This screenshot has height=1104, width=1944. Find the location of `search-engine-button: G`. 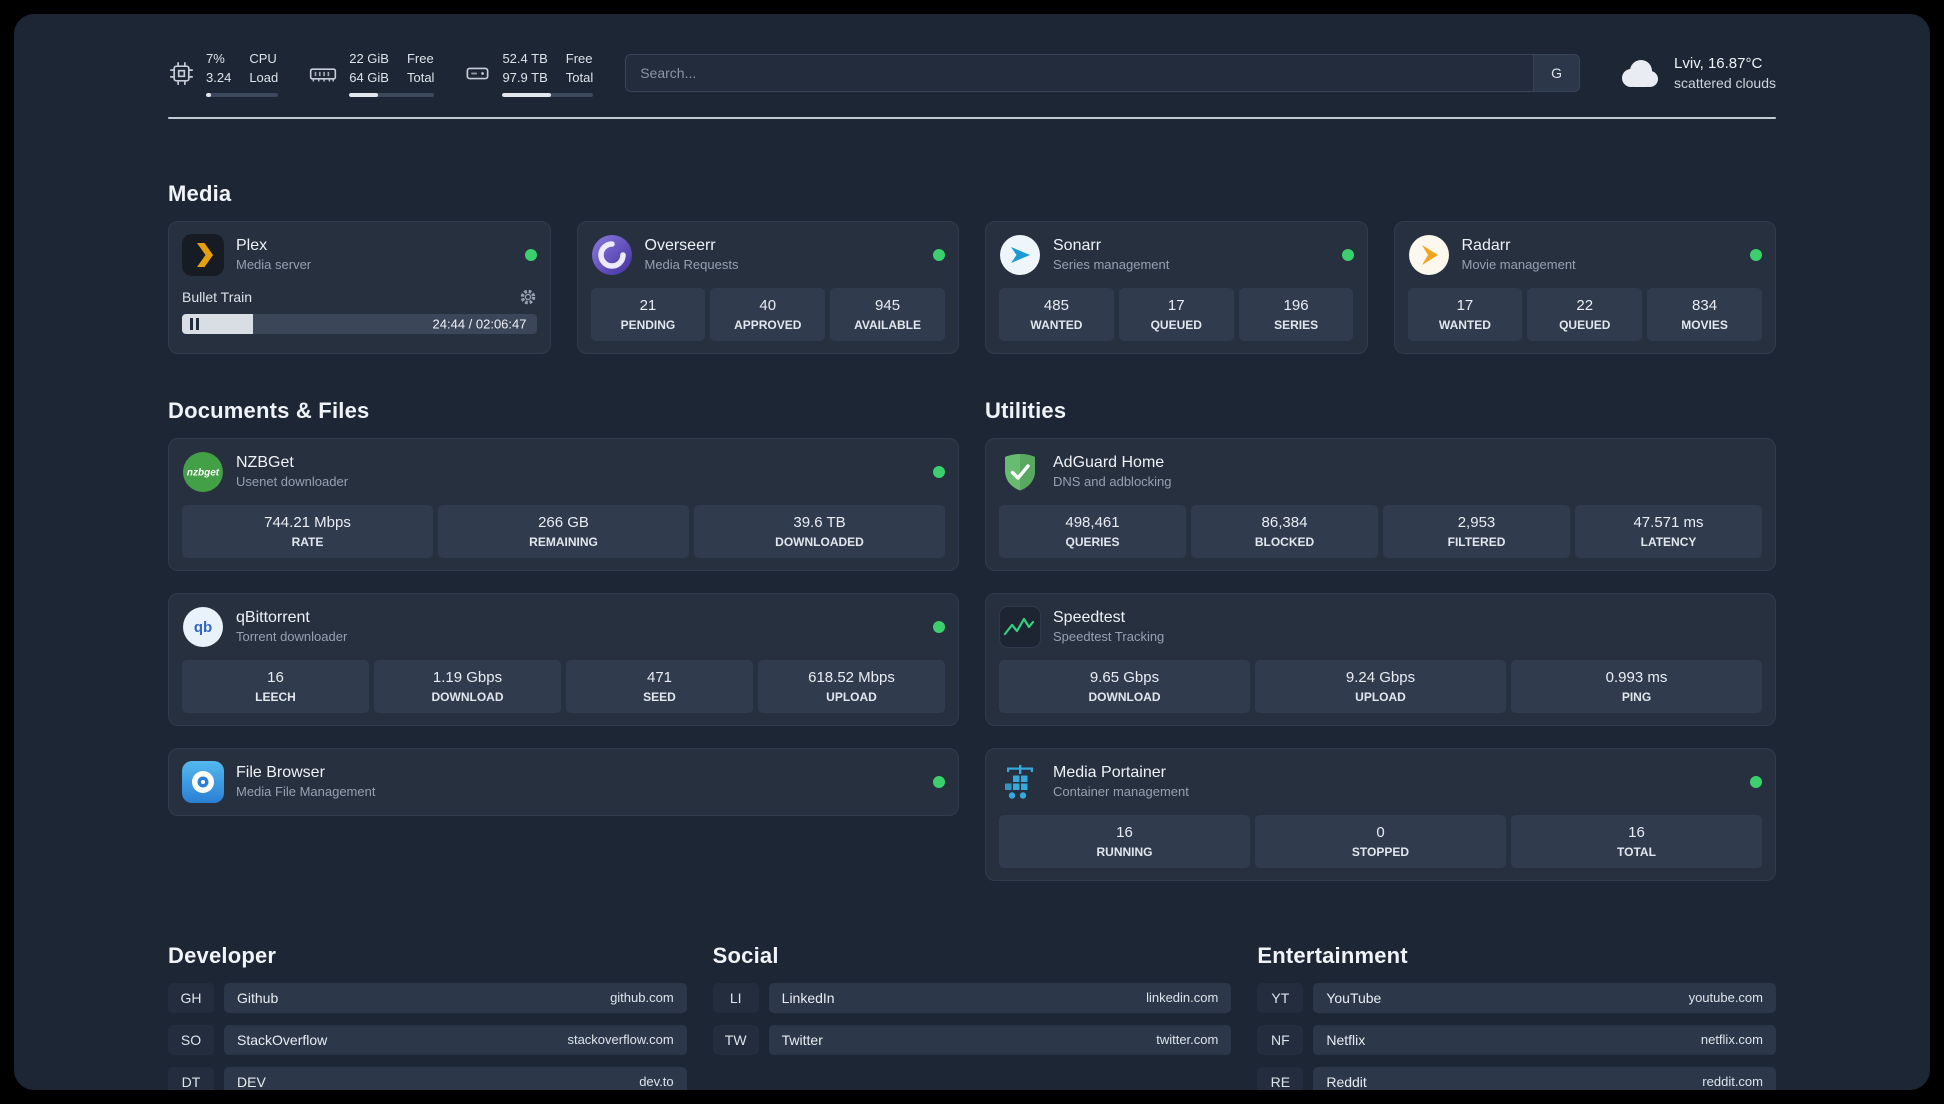

search-engine-button: G is located at coordinates (1556, 73).